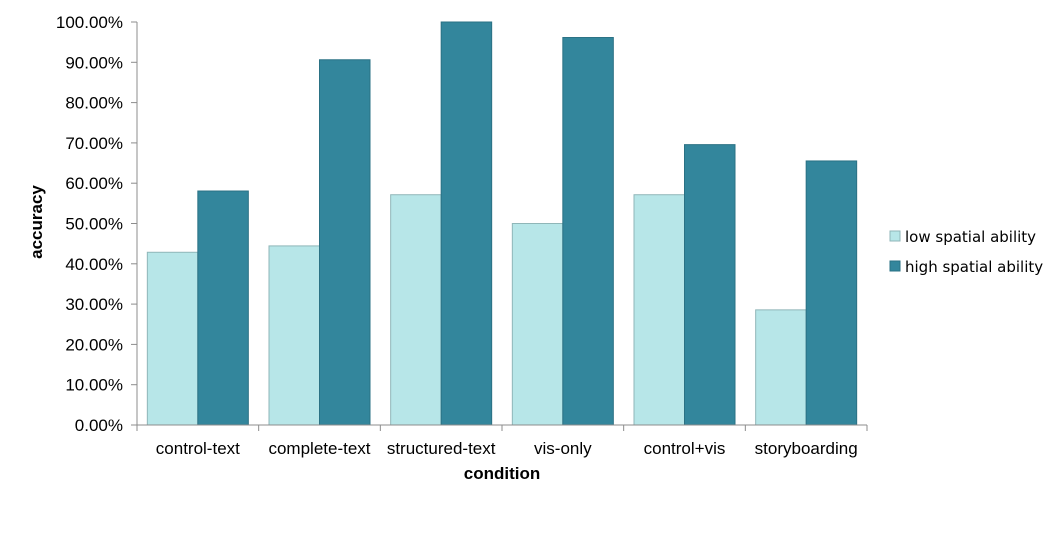 Image resolution: width=1056 pixels, height=547 pixels. I want to click on y-tick-label: 60.00%, so click(94, 183).